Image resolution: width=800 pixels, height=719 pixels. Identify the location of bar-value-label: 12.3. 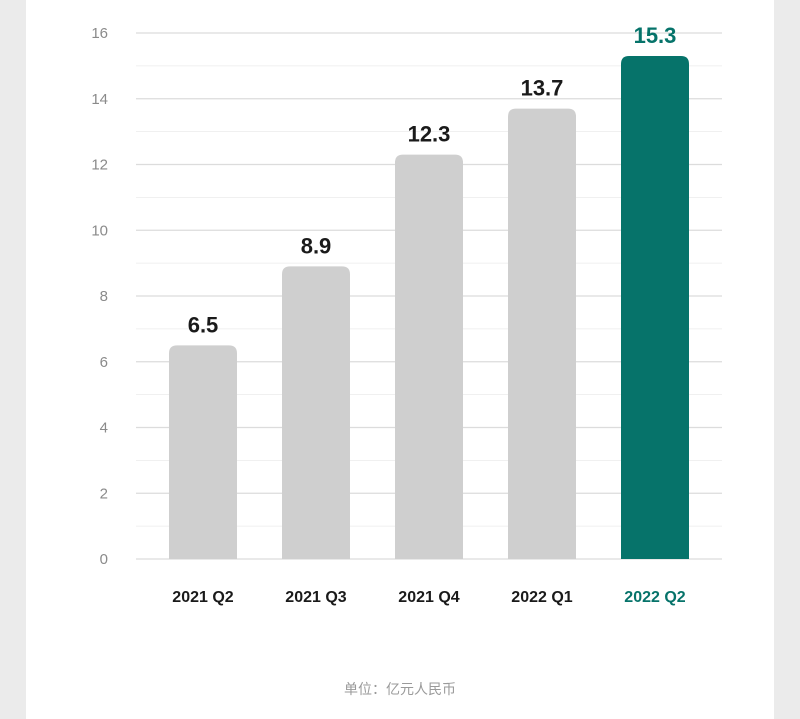
(429, 134).